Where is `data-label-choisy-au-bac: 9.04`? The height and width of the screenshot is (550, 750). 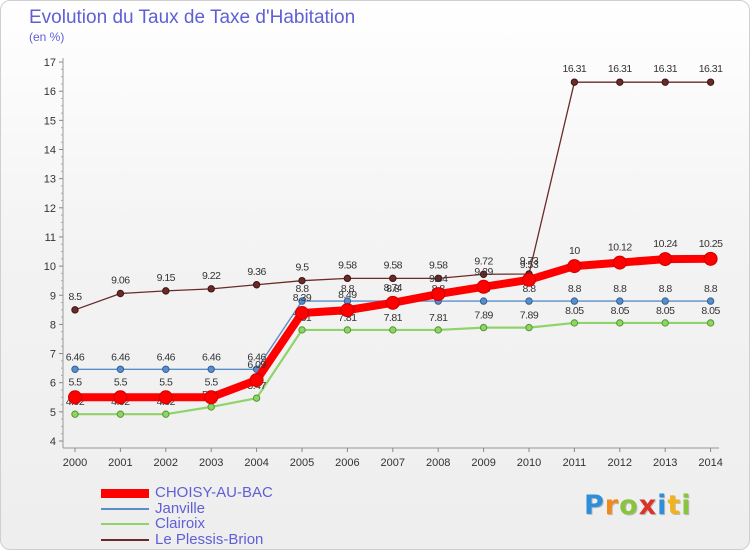
data-label-choisy-au-bac: 9.04 is located at coordinates (438, 279).